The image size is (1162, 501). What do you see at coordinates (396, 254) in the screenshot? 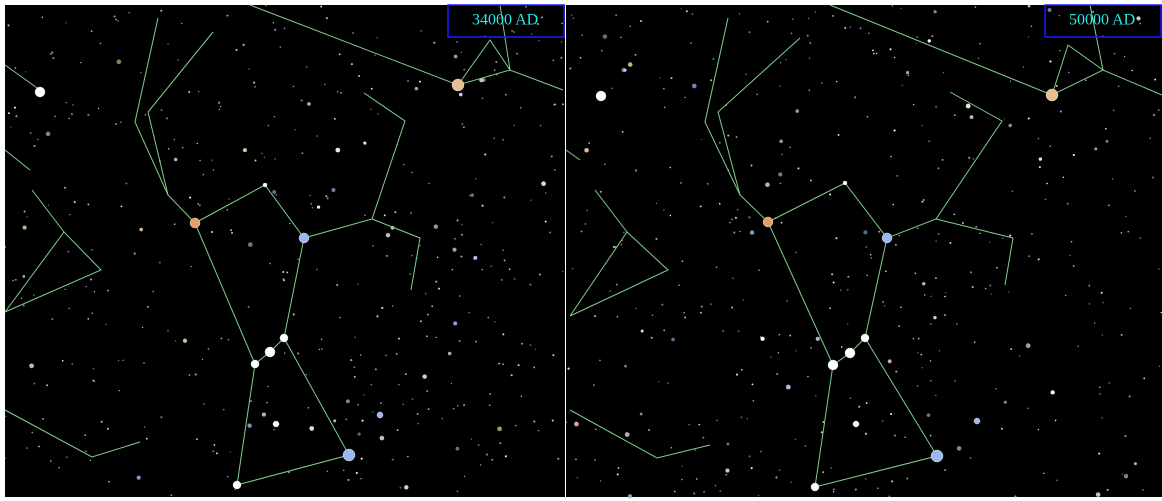
I see `constellation-line` at bounding box center [396, 254].